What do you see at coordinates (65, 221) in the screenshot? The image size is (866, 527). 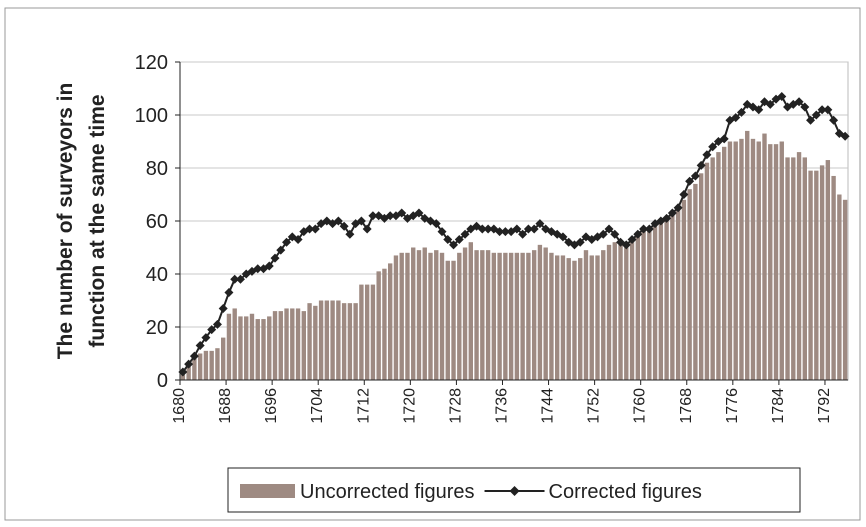 I see `y-axis-title-line: The number of surveyors in` at bounding box center [65, 221].